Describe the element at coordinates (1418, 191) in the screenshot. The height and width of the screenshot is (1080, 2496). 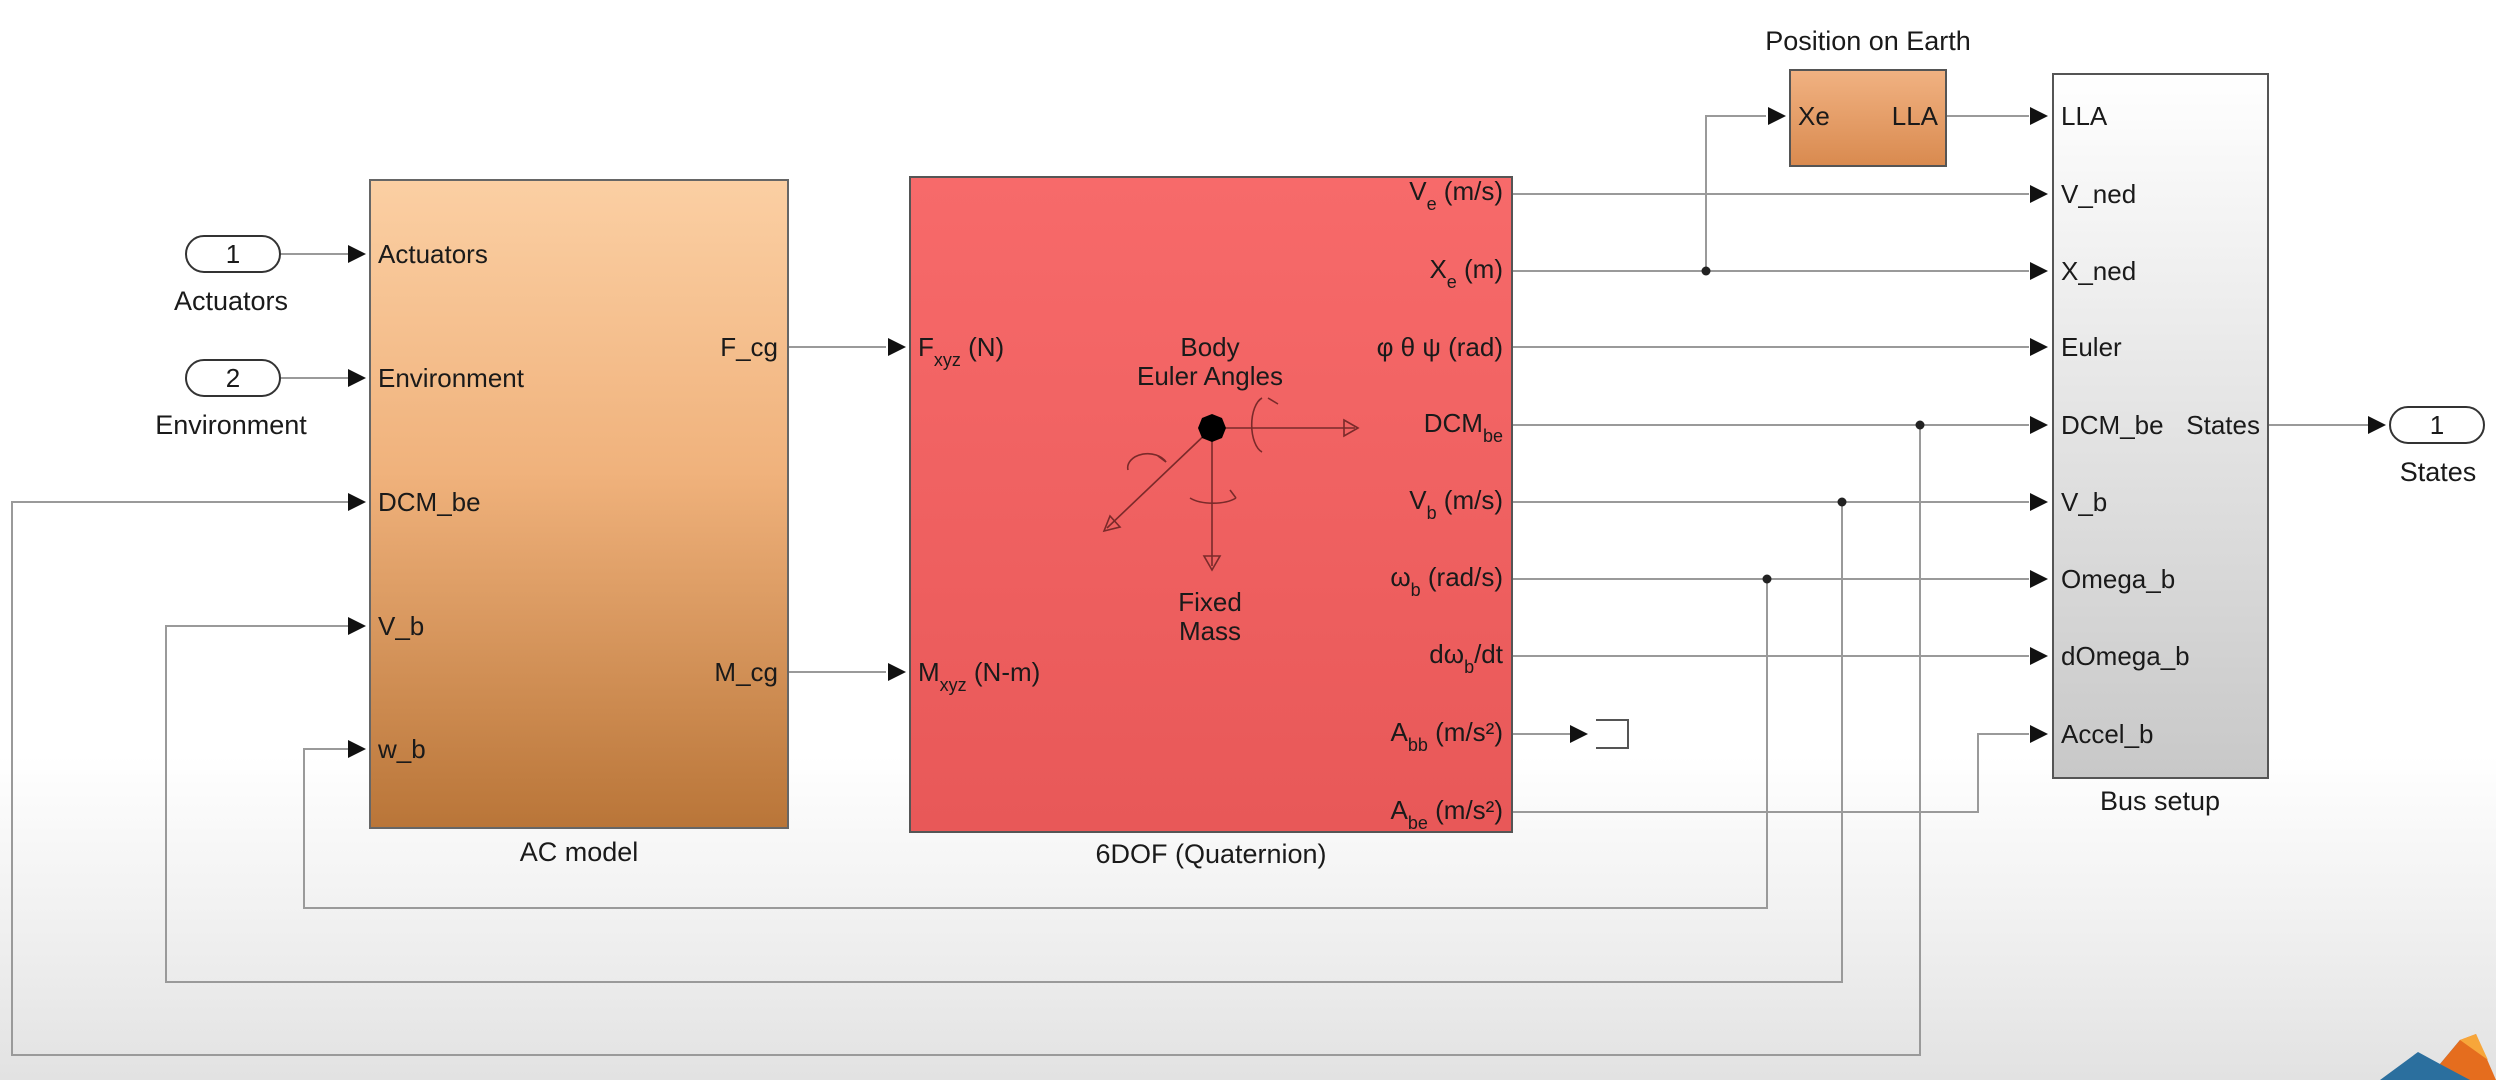
I see `sixdof-output-v-e-base: V` at that location.